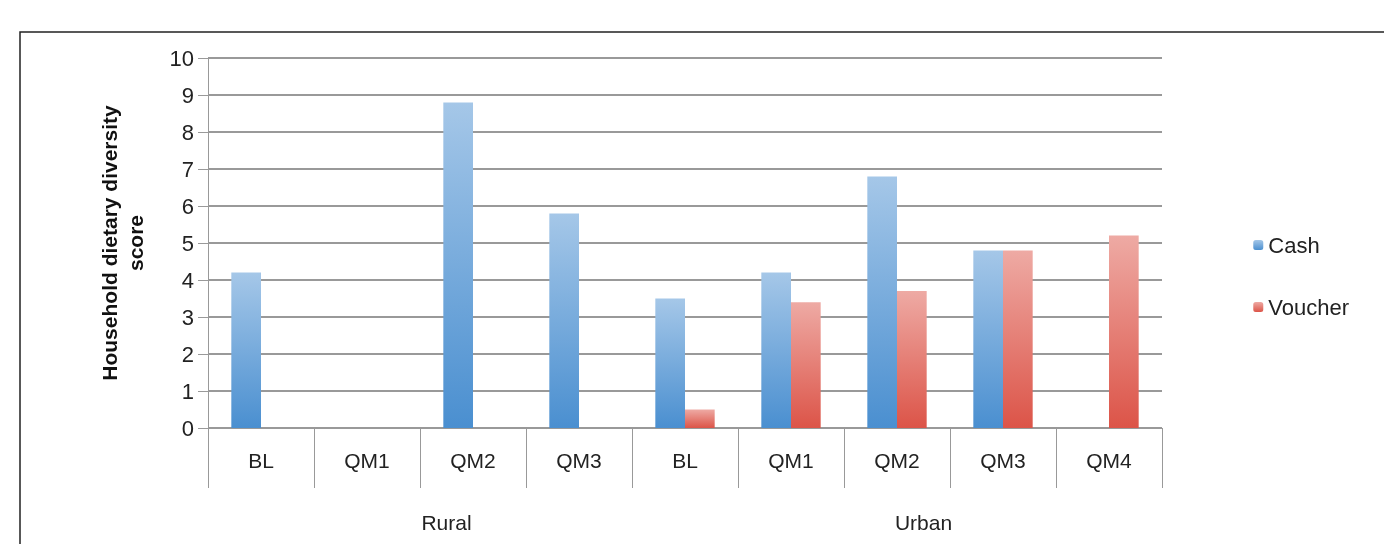 This screenshot has width=1392, height=552. Describe the element at coordinates (1309, 307) in the screenshot. I see `legend-label: Voucher` at that location.